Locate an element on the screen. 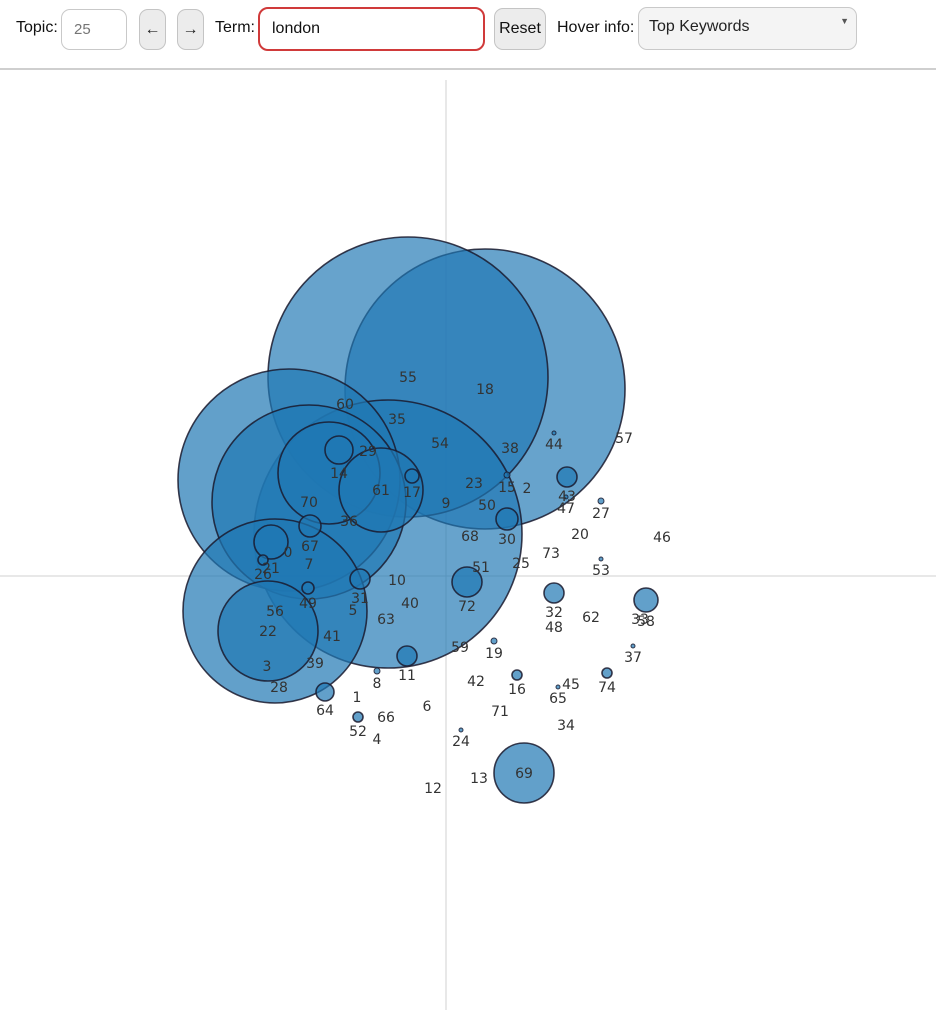 The width and height of the screenshot is (936, 1024). topic-label-47: 47 is located at coordinates (566, 509).